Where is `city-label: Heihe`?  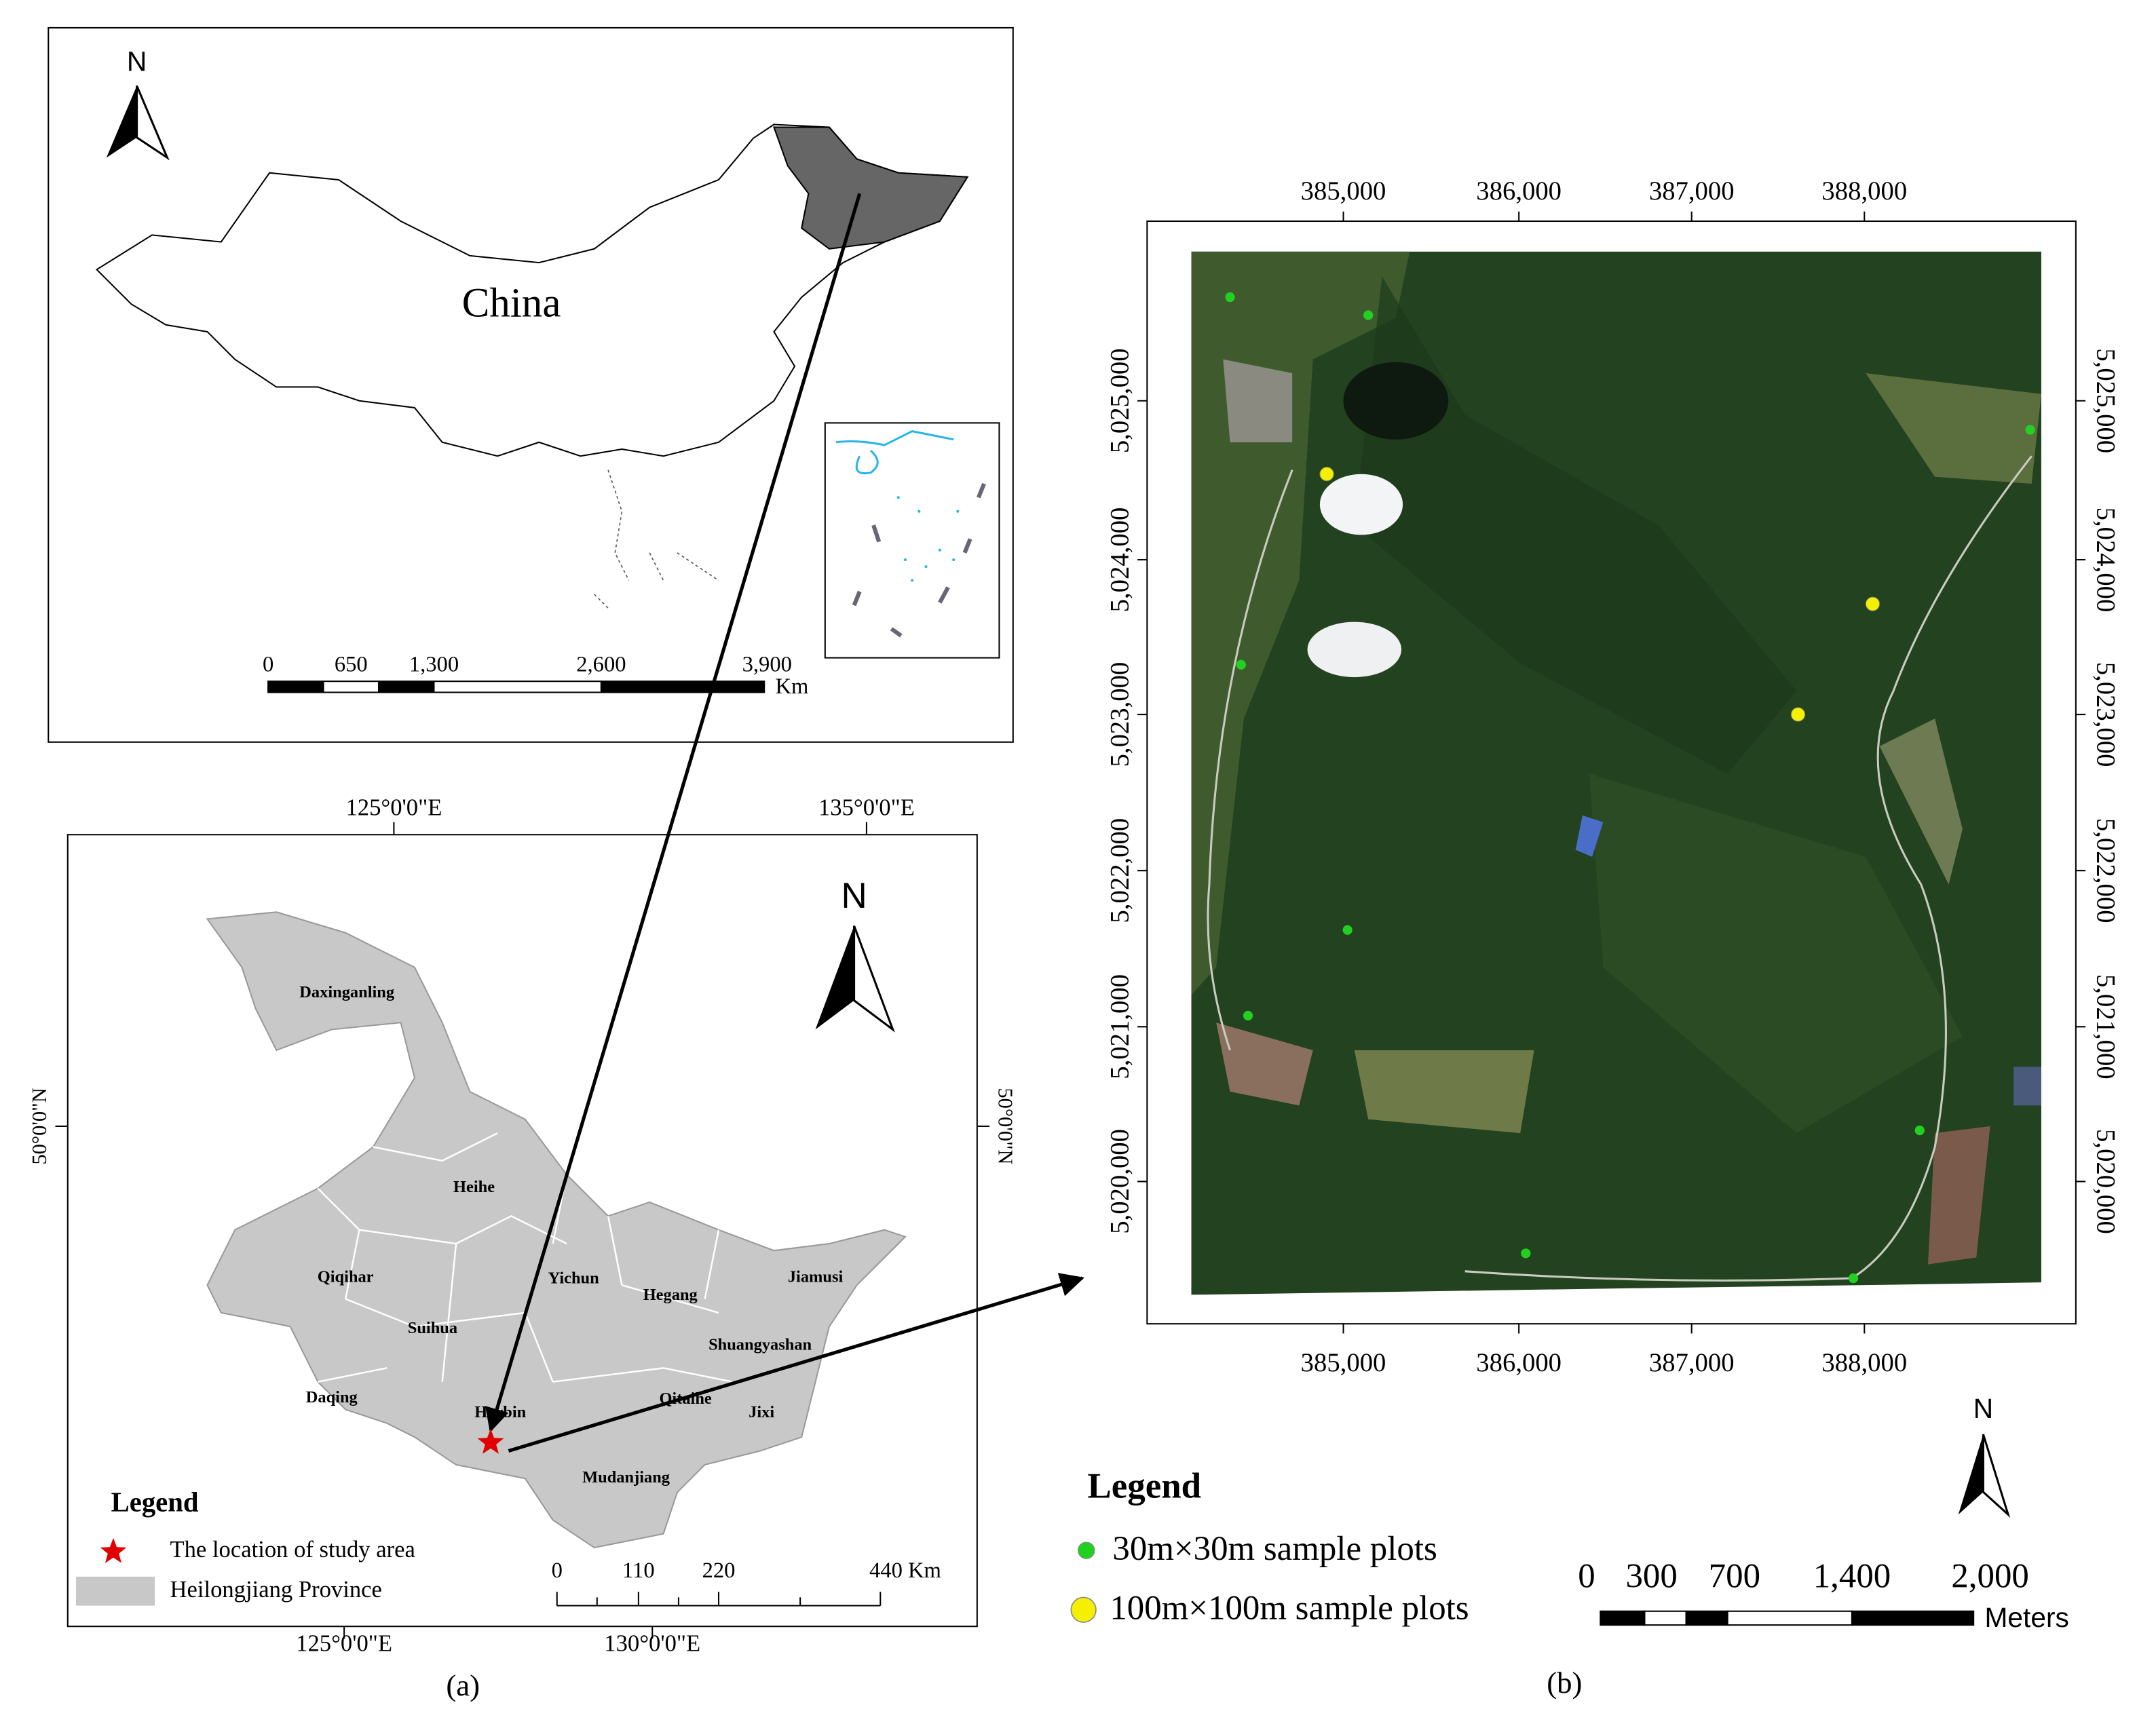
city-label: Heihe is located at coordinates (474, 1187).